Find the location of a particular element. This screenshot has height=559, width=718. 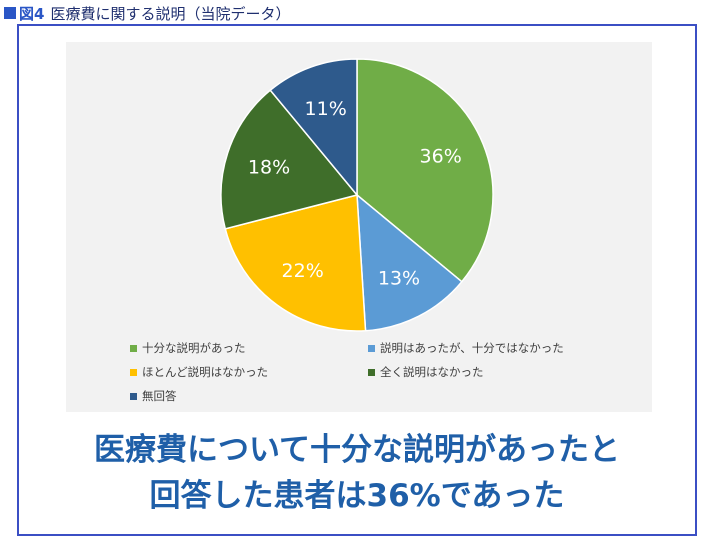

slice-little is located at coordinates (295, 263).